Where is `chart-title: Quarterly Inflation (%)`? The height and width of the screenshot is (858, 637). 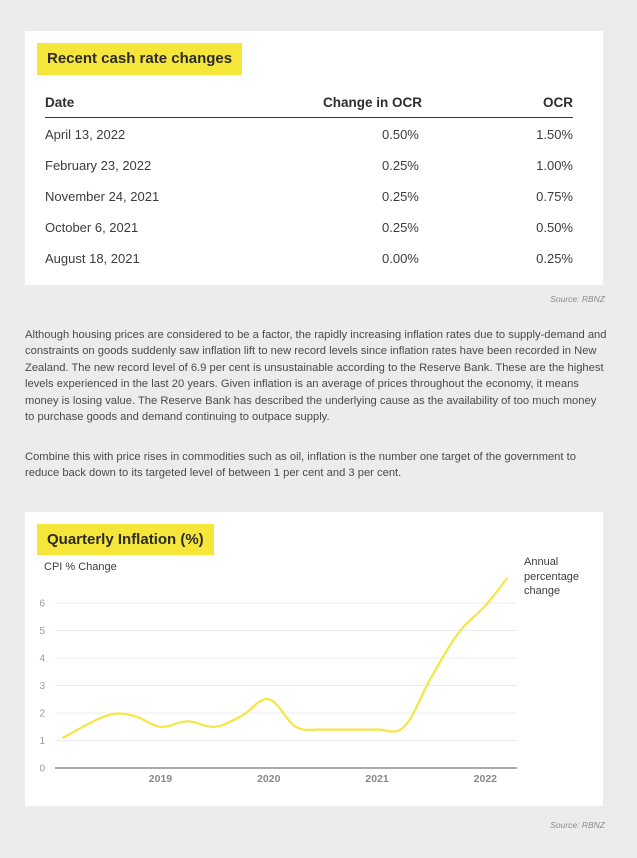
chart-title: Quarterly Inflation (%) is located at coordinates (125, 539).